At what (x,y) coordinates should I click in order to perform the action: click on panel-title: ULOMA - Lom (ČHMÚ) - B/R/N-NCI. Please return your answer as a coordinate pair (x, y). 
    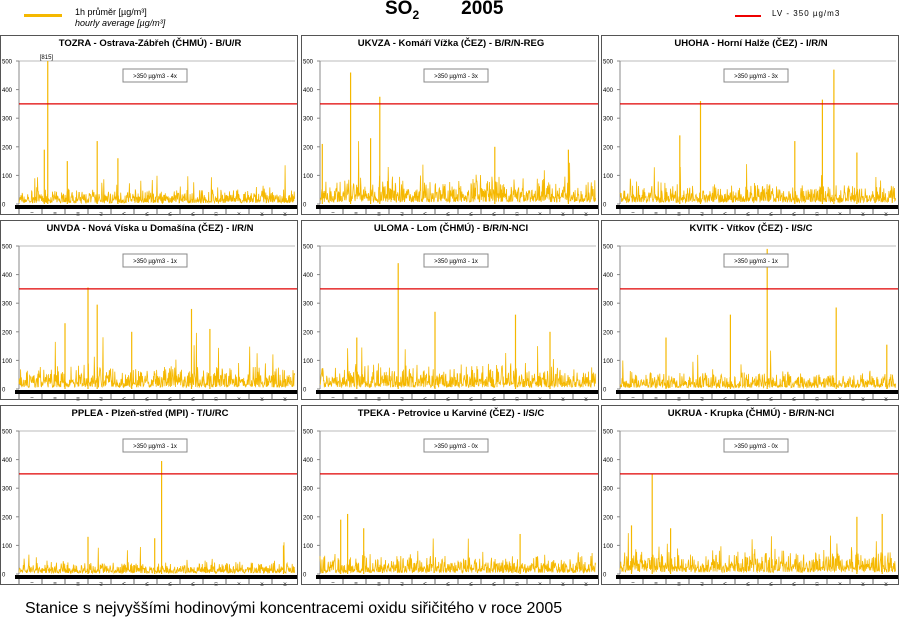
    Looking at the image, I should click on (451, 228).